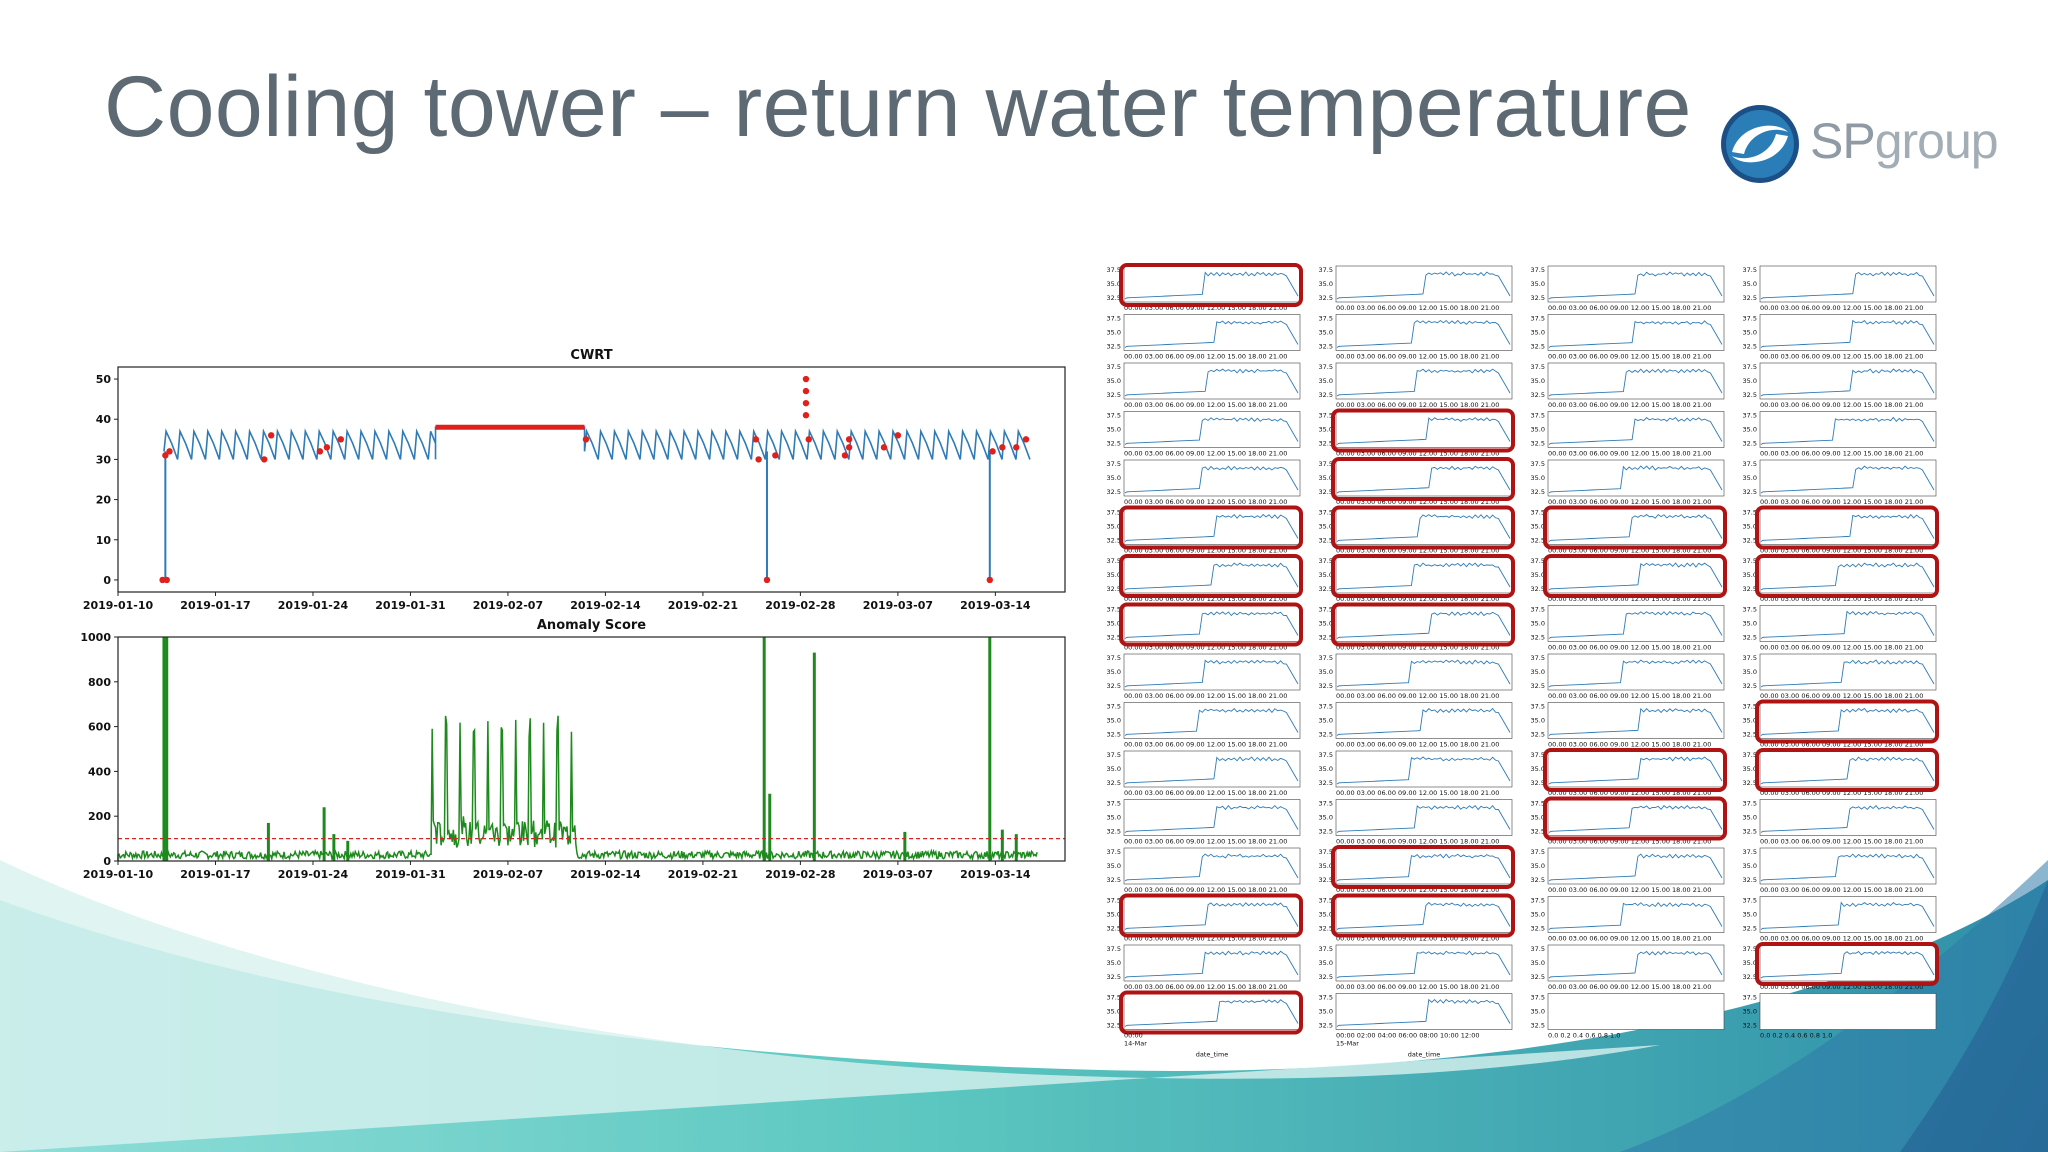 This screenshot has height=1152, width=2048. What do you see at coordinates (1936, 141) in the screenshot?
I see `logo-brand-suffix: group` at bounding box center [1936, 141].